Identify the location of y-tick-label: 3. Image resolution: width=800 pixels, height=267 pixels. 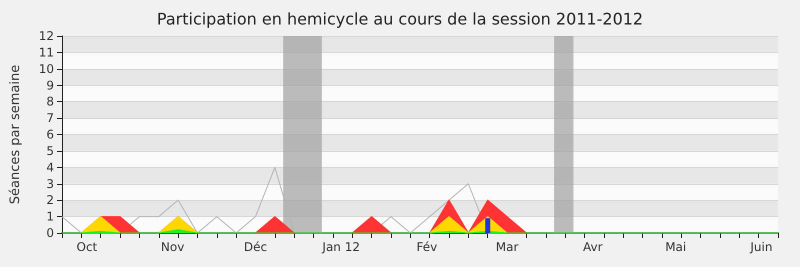
(50, 183).